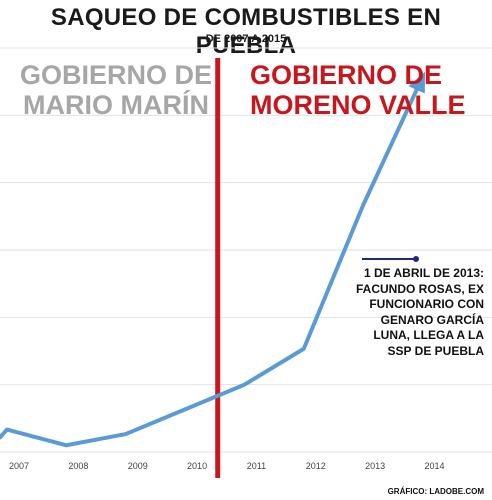 This screenshot has width=492, height=500. What do you see at coordinates (256, 466) in the screenshot?
I see `x-tick-label: 2011` at bounding box center [256, 466].